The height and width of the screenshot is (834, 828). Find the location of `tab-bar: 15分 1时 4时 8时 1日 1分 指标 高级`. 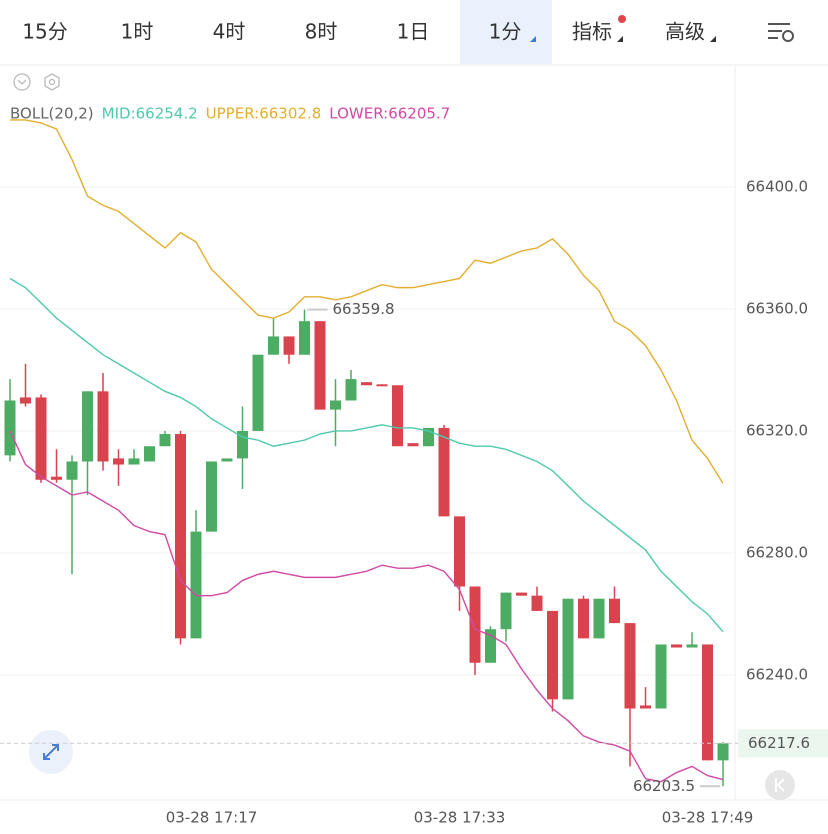

tab-bar: 15分 1时 4时 8时 1日 1分 指标 高级 is located at coordinates (369, 32).